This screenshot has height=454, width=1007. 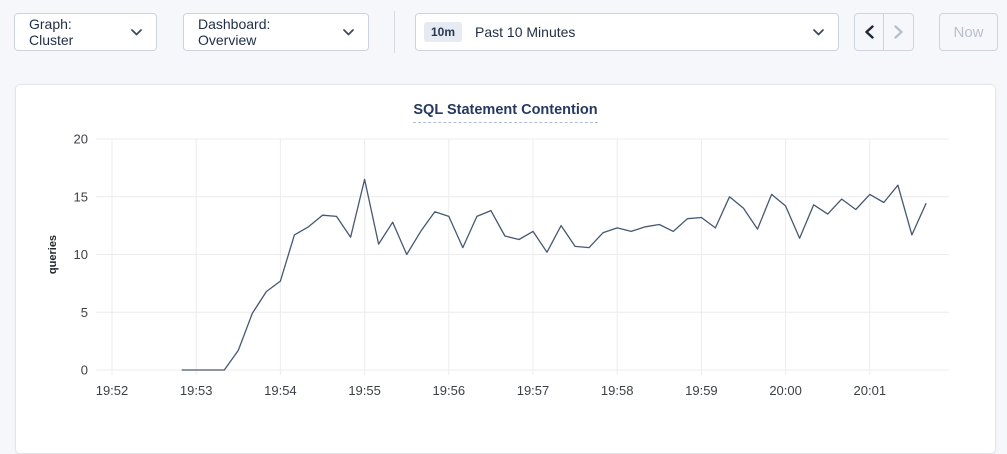 I want to click on svg-text: 19:53, so click(x=196, y=390).